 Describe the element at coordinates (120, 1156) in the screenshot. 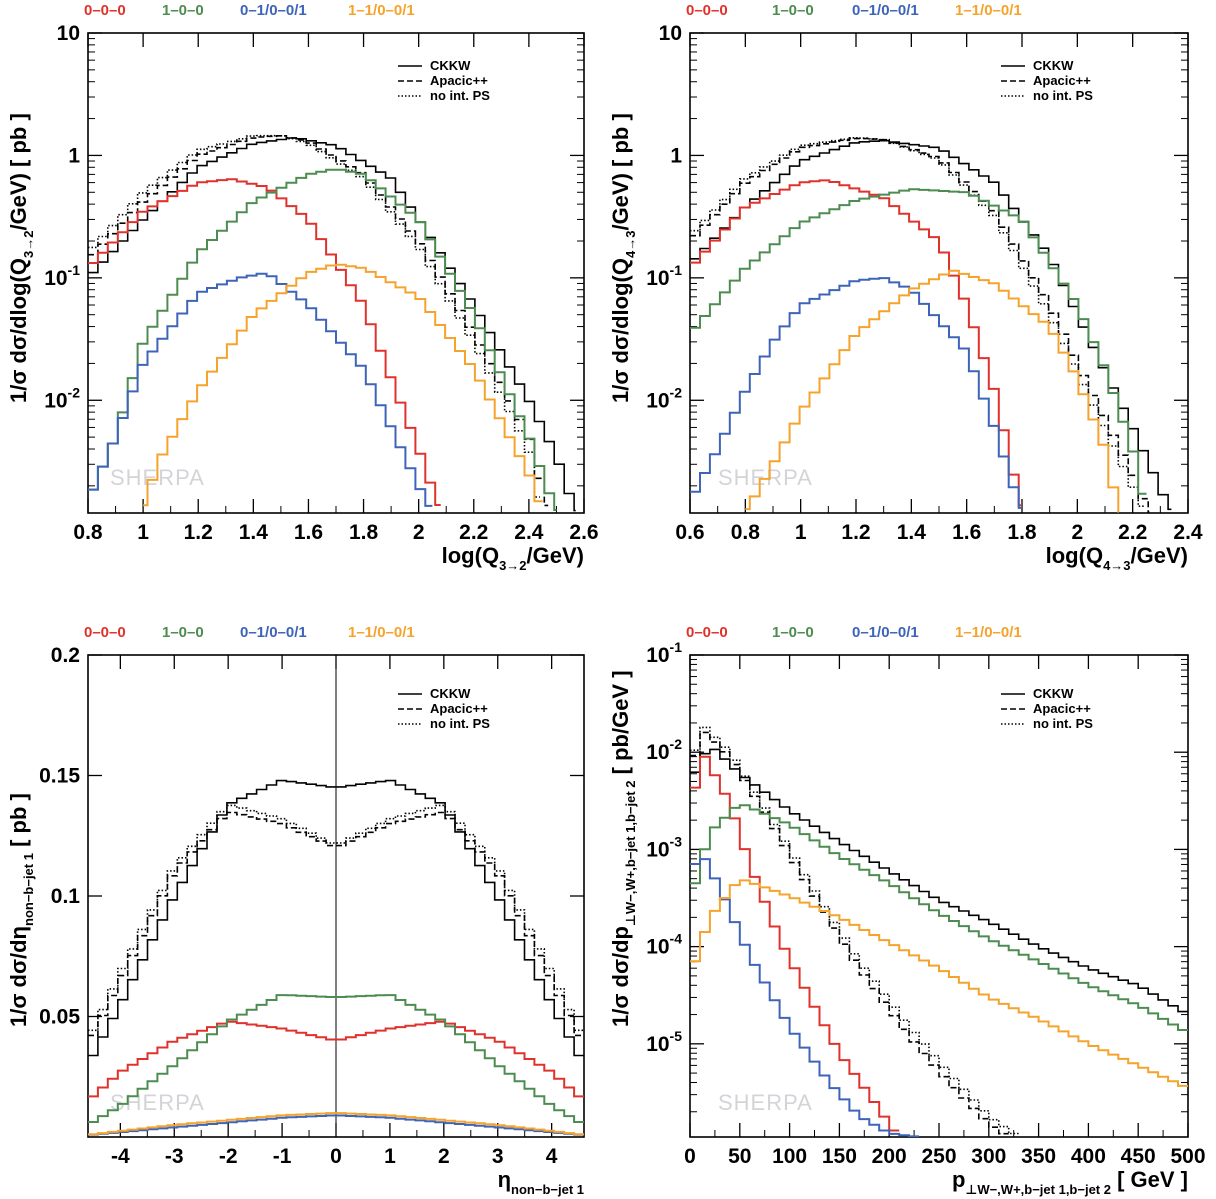

I see `x-tick-label: -4` at that location.